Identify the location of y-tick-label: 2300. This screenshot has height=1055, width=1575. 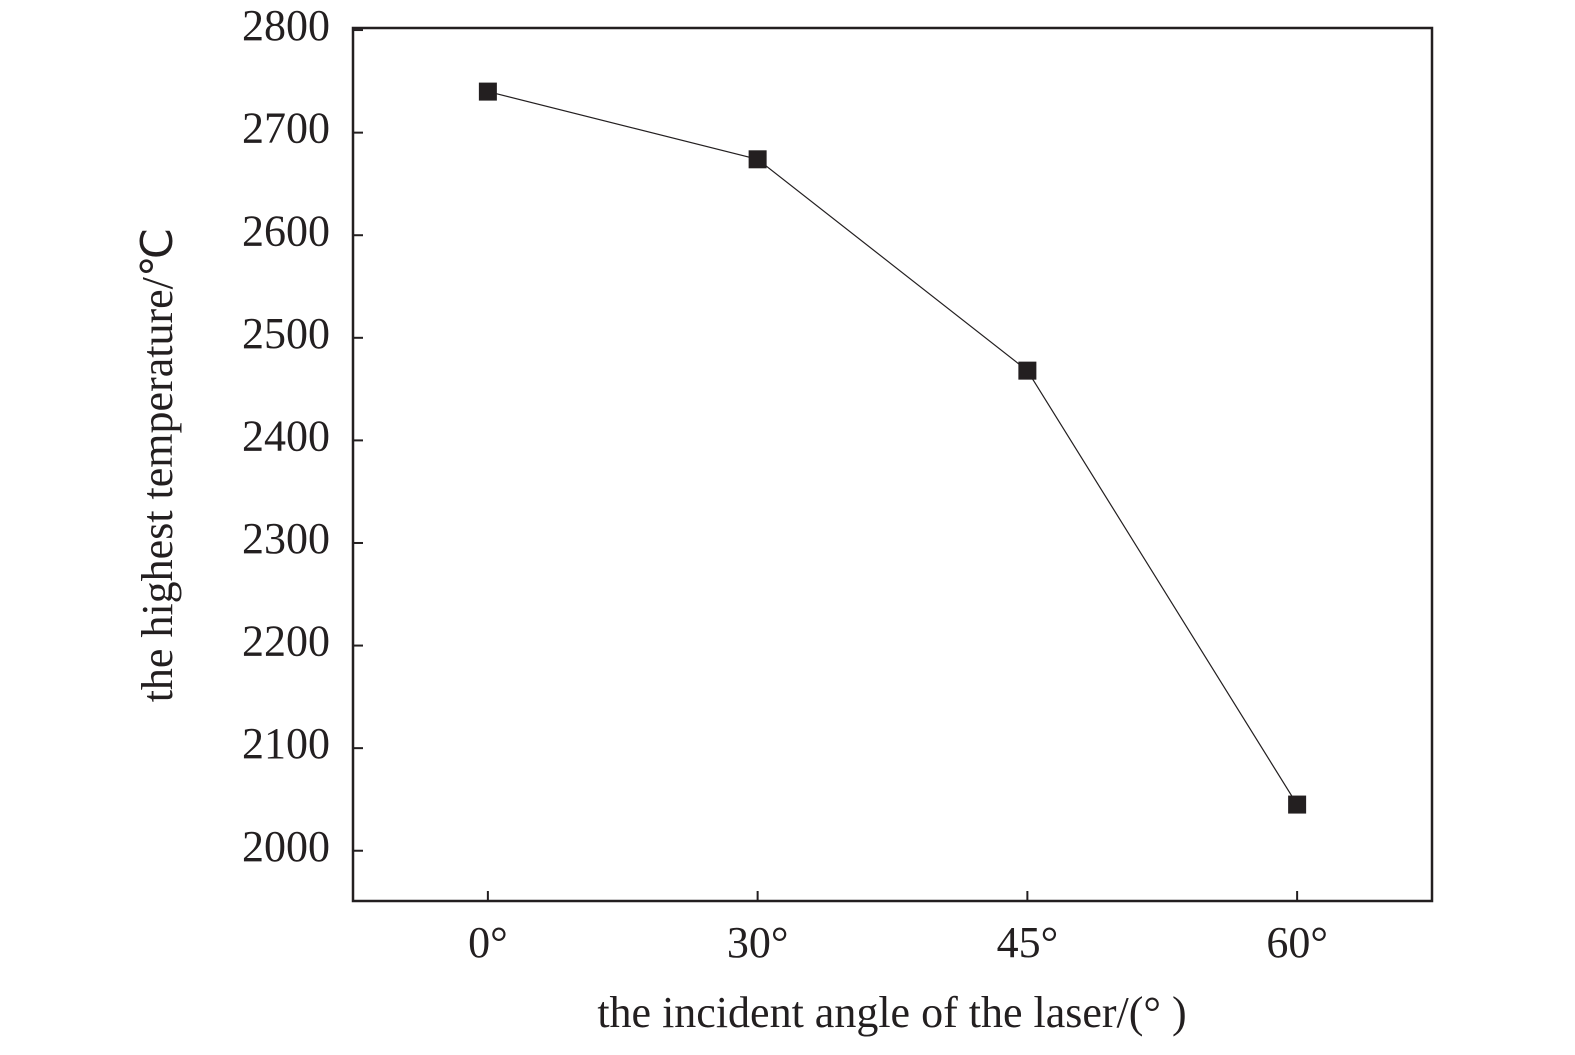
(286, 538).